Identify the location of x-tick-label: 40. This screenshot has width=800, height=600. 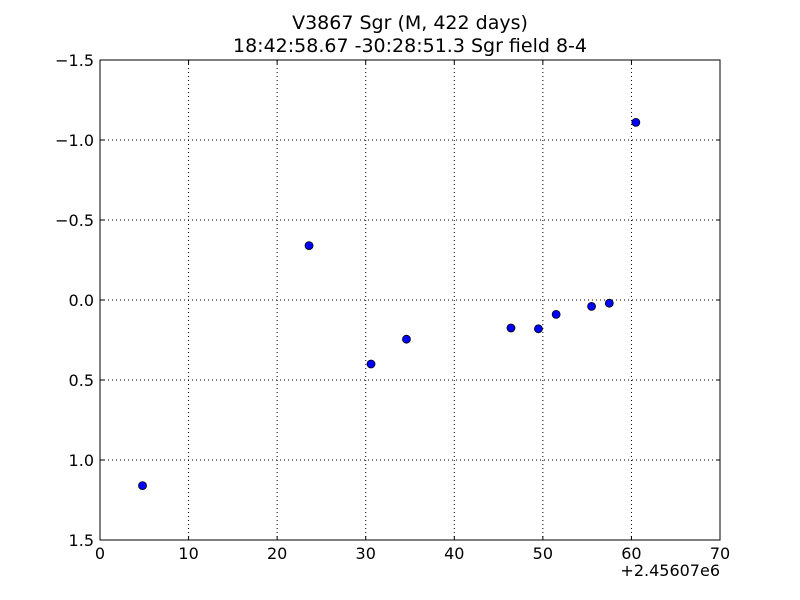
(454, 553).